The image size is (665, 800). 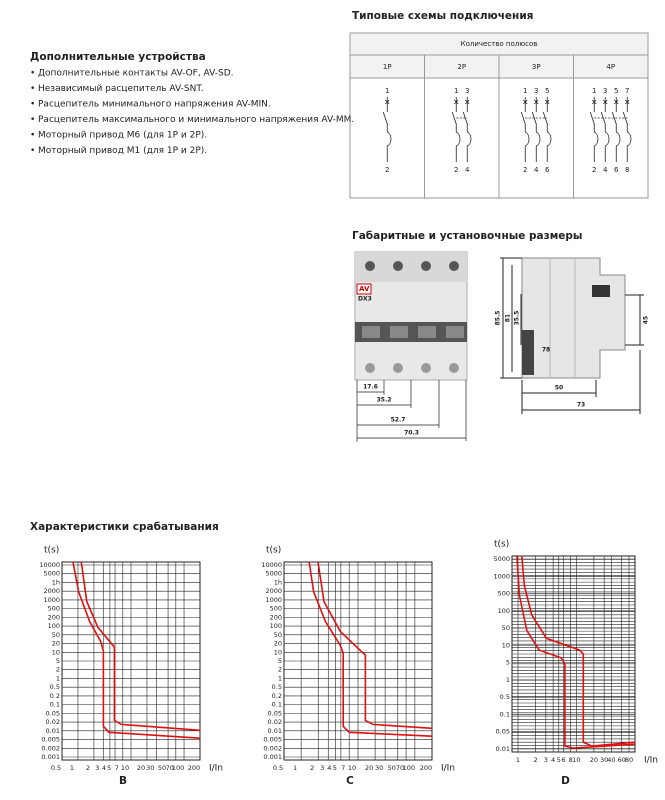 What do you see at coordinates (565, 781) in the screenshot?
I see `chart-caption: D` at bounding box center [565, 781].